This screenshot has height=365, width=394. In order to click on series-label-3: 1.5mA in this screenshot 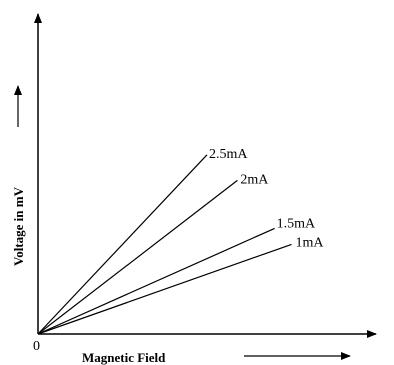, I will do `click(296, 223)`.